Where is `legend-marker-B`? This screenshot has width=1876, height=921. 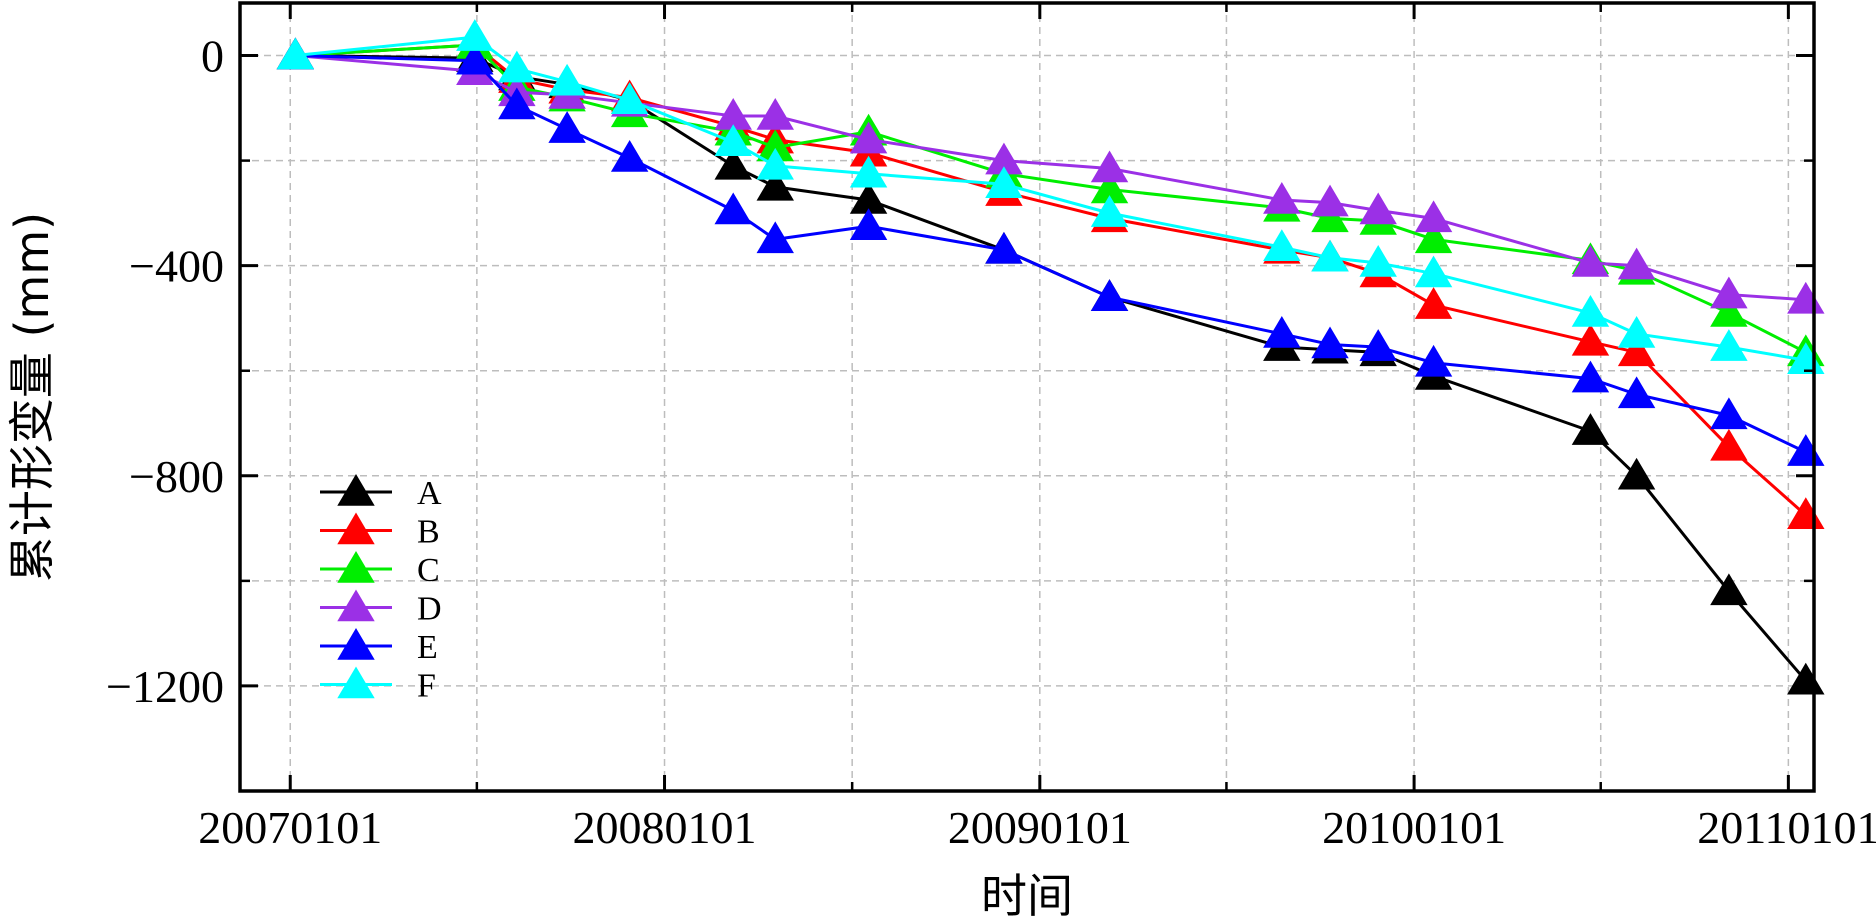 legend-marker-B is located at coordinates (356, 528).